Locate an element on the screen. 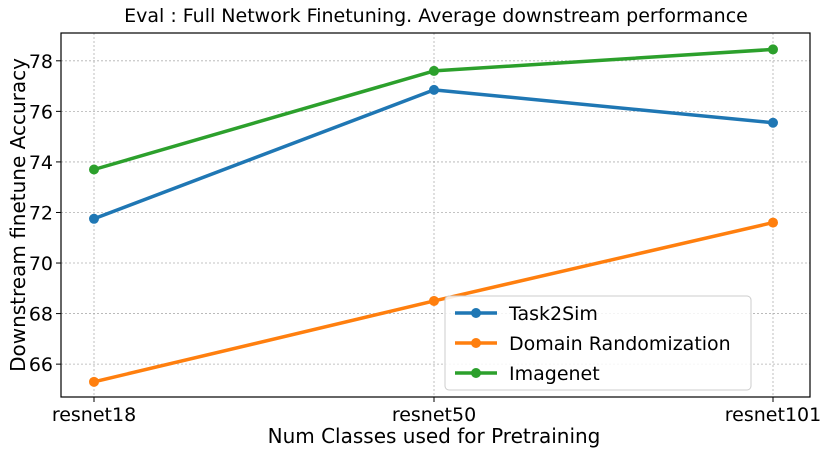 The width and height of the screenshot is (831, 452). legend-label: Task2Sim is located at coordinates (553, 314).